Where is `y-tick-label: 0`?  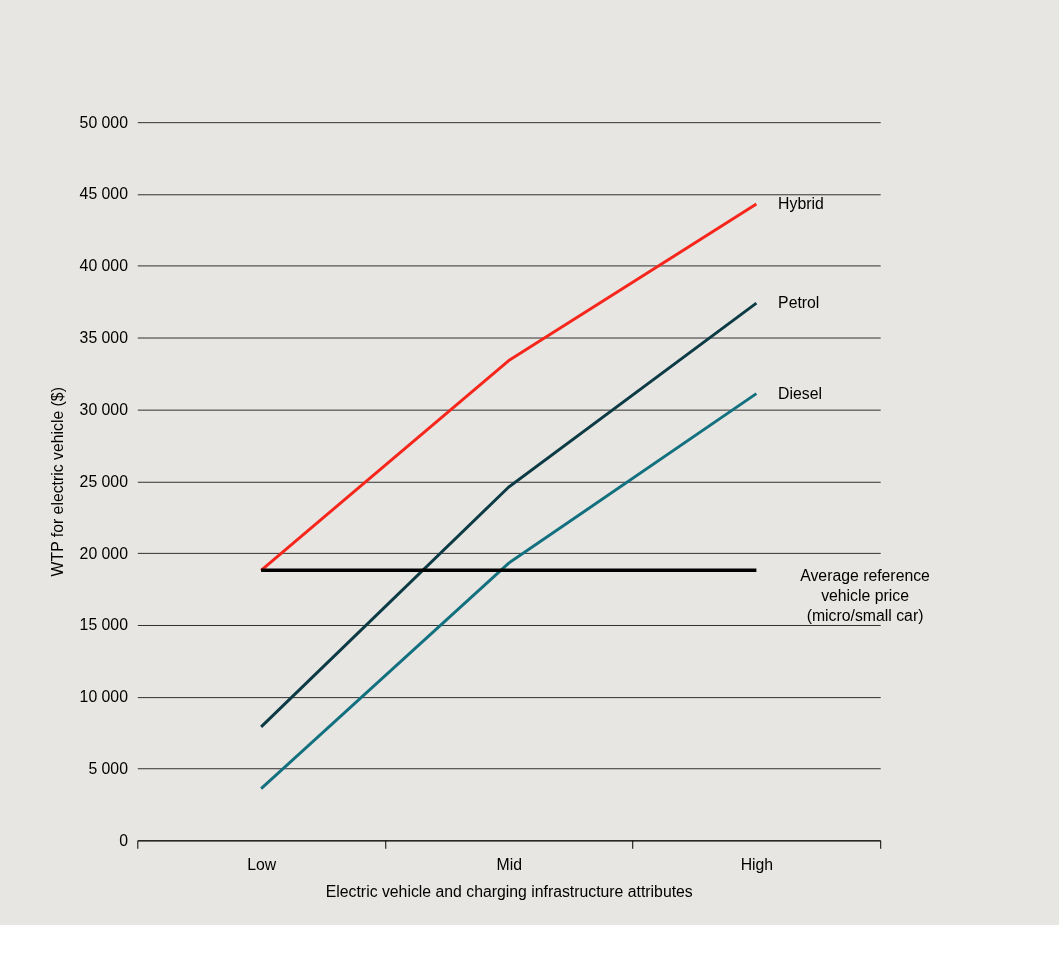 y-tick-label: 0 is located at coordinates (124, 840).